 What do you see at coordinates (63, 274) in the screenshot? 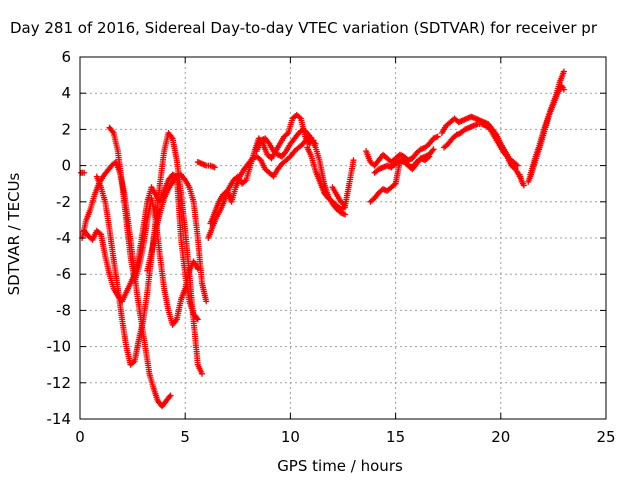
I see `y-tick-label: -6` at bounding box center [63, 274].